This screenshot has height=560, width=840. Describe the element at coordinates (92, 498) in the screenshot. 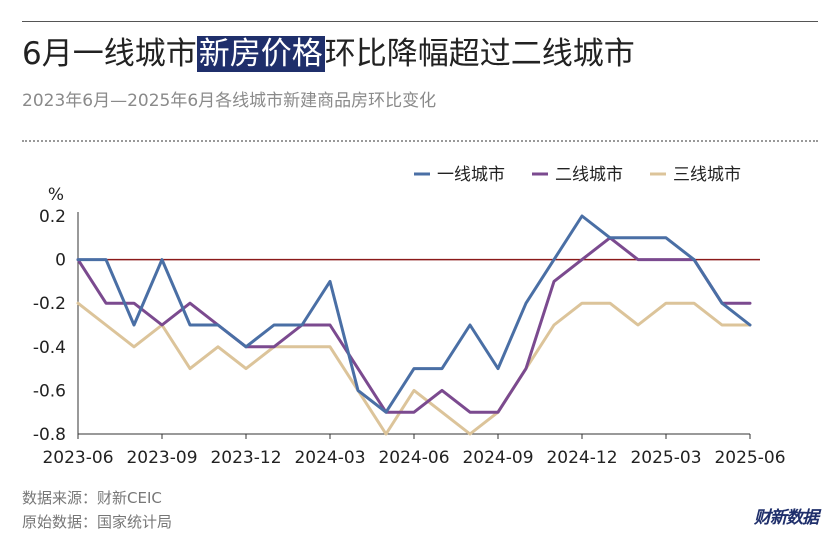

I see `data-source: 数据来源：财新CEIC` at that location.